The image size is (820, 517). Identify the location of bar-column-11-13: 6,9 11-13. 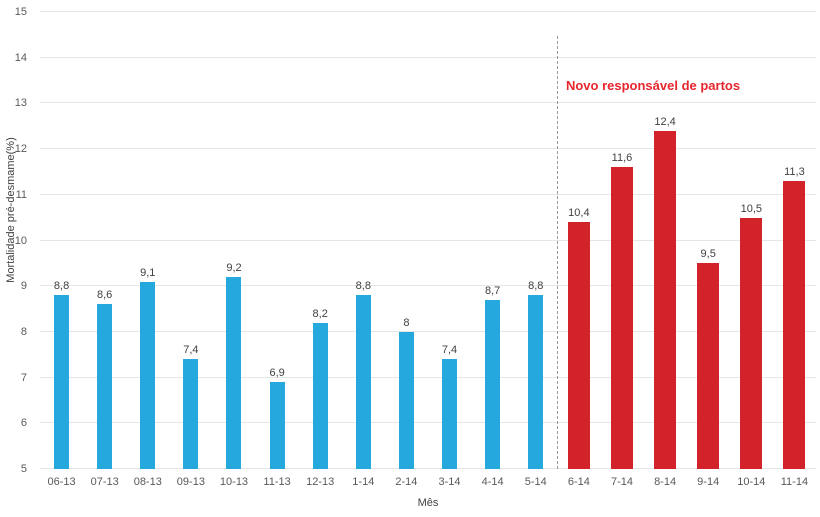
(277, 250).